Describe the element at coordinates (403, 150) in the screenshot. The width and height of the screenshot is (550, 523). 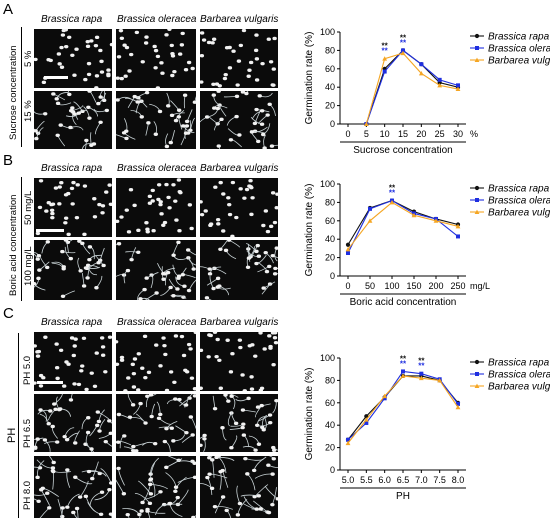
I see `x-axis-title: Sucrose concentration` at that location.